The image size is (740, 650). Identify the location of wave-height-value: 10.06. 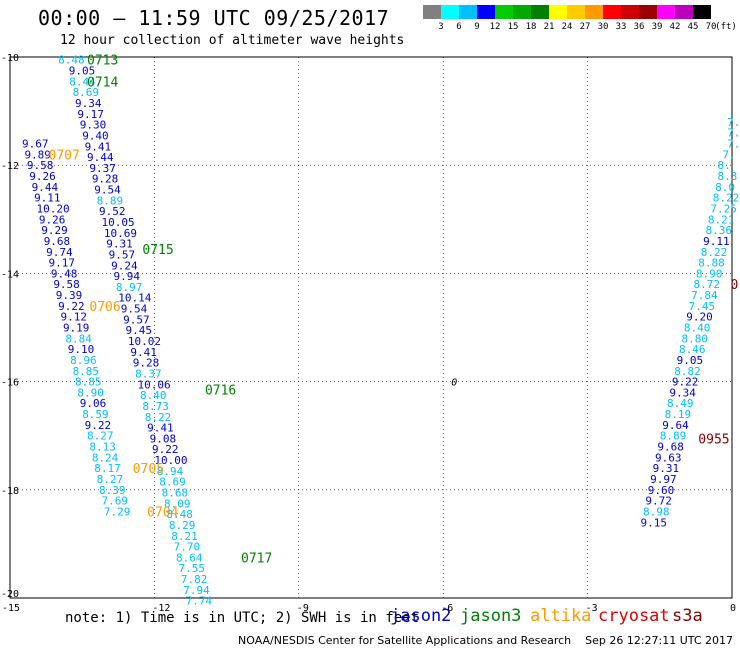
(154, 384).